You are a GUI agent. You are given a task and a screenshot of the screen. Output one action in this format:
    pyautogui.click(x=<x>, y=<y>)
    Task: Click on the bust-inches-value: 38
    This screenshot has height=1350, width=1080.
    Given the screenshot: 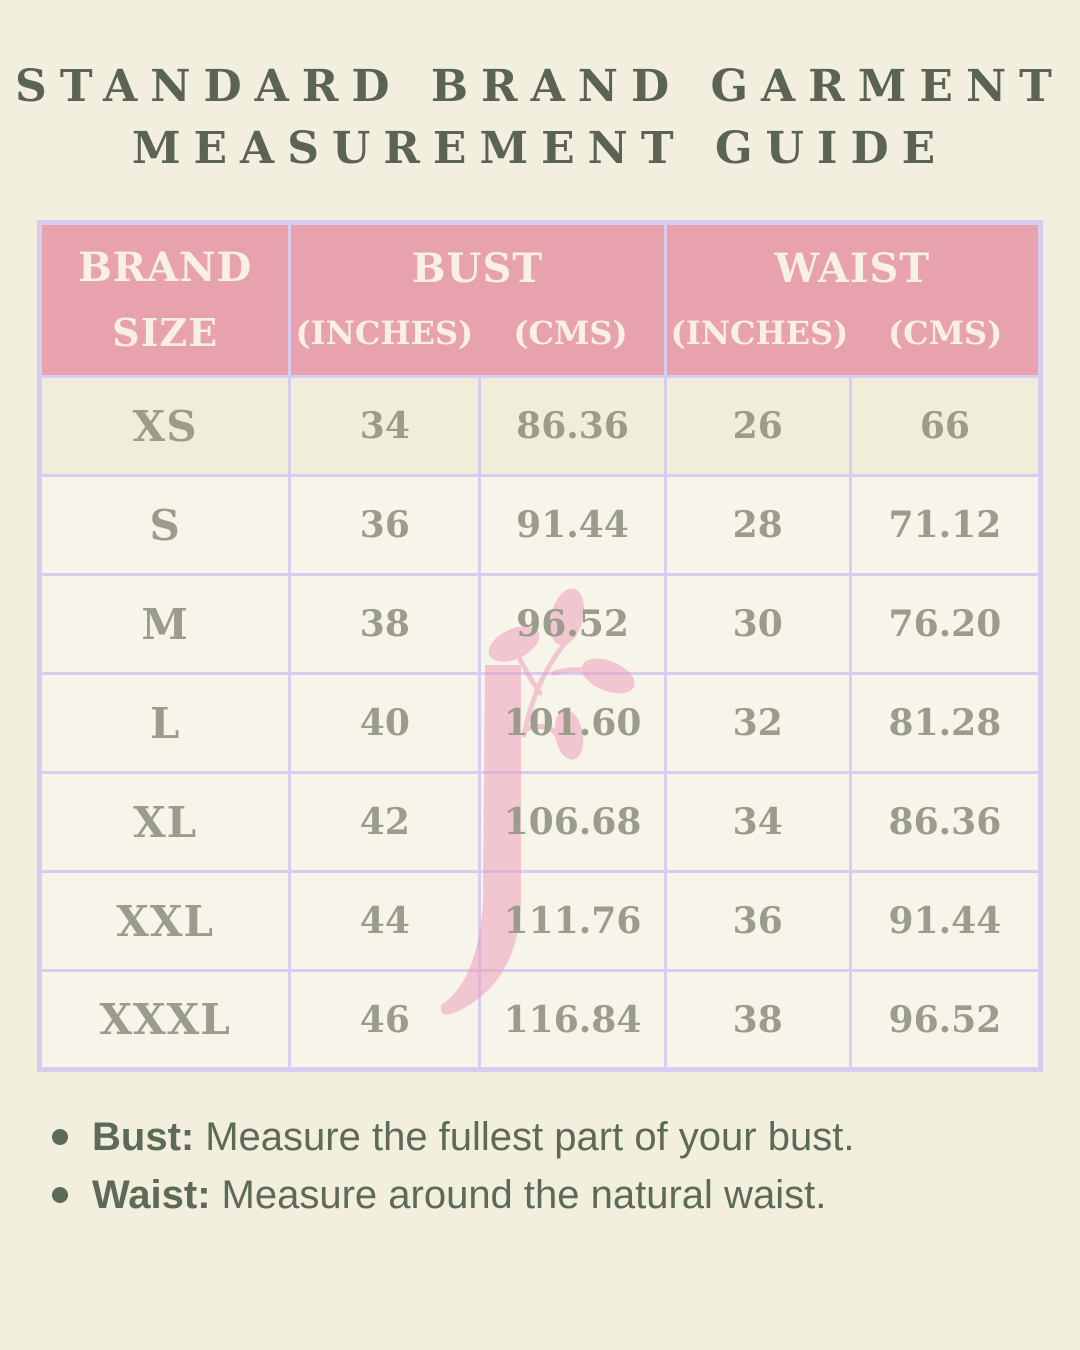 What is the action you would take?
    pyautogui.click(x=384, y=624)
    